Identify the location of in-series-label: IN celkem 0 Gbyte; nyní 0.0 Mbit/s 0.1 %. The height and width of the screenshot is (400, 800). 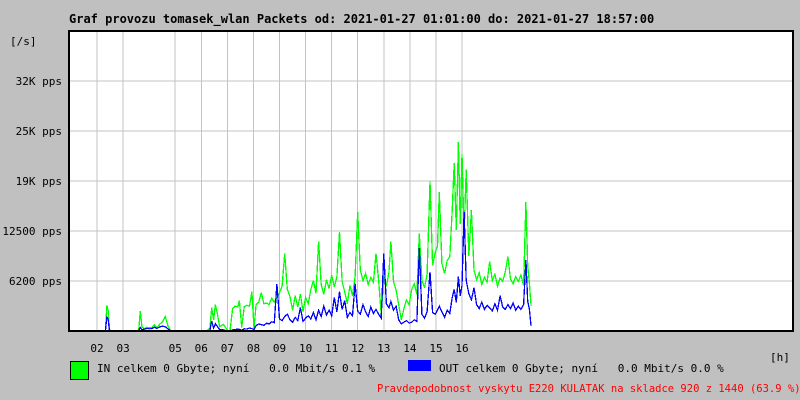
(236, 368).